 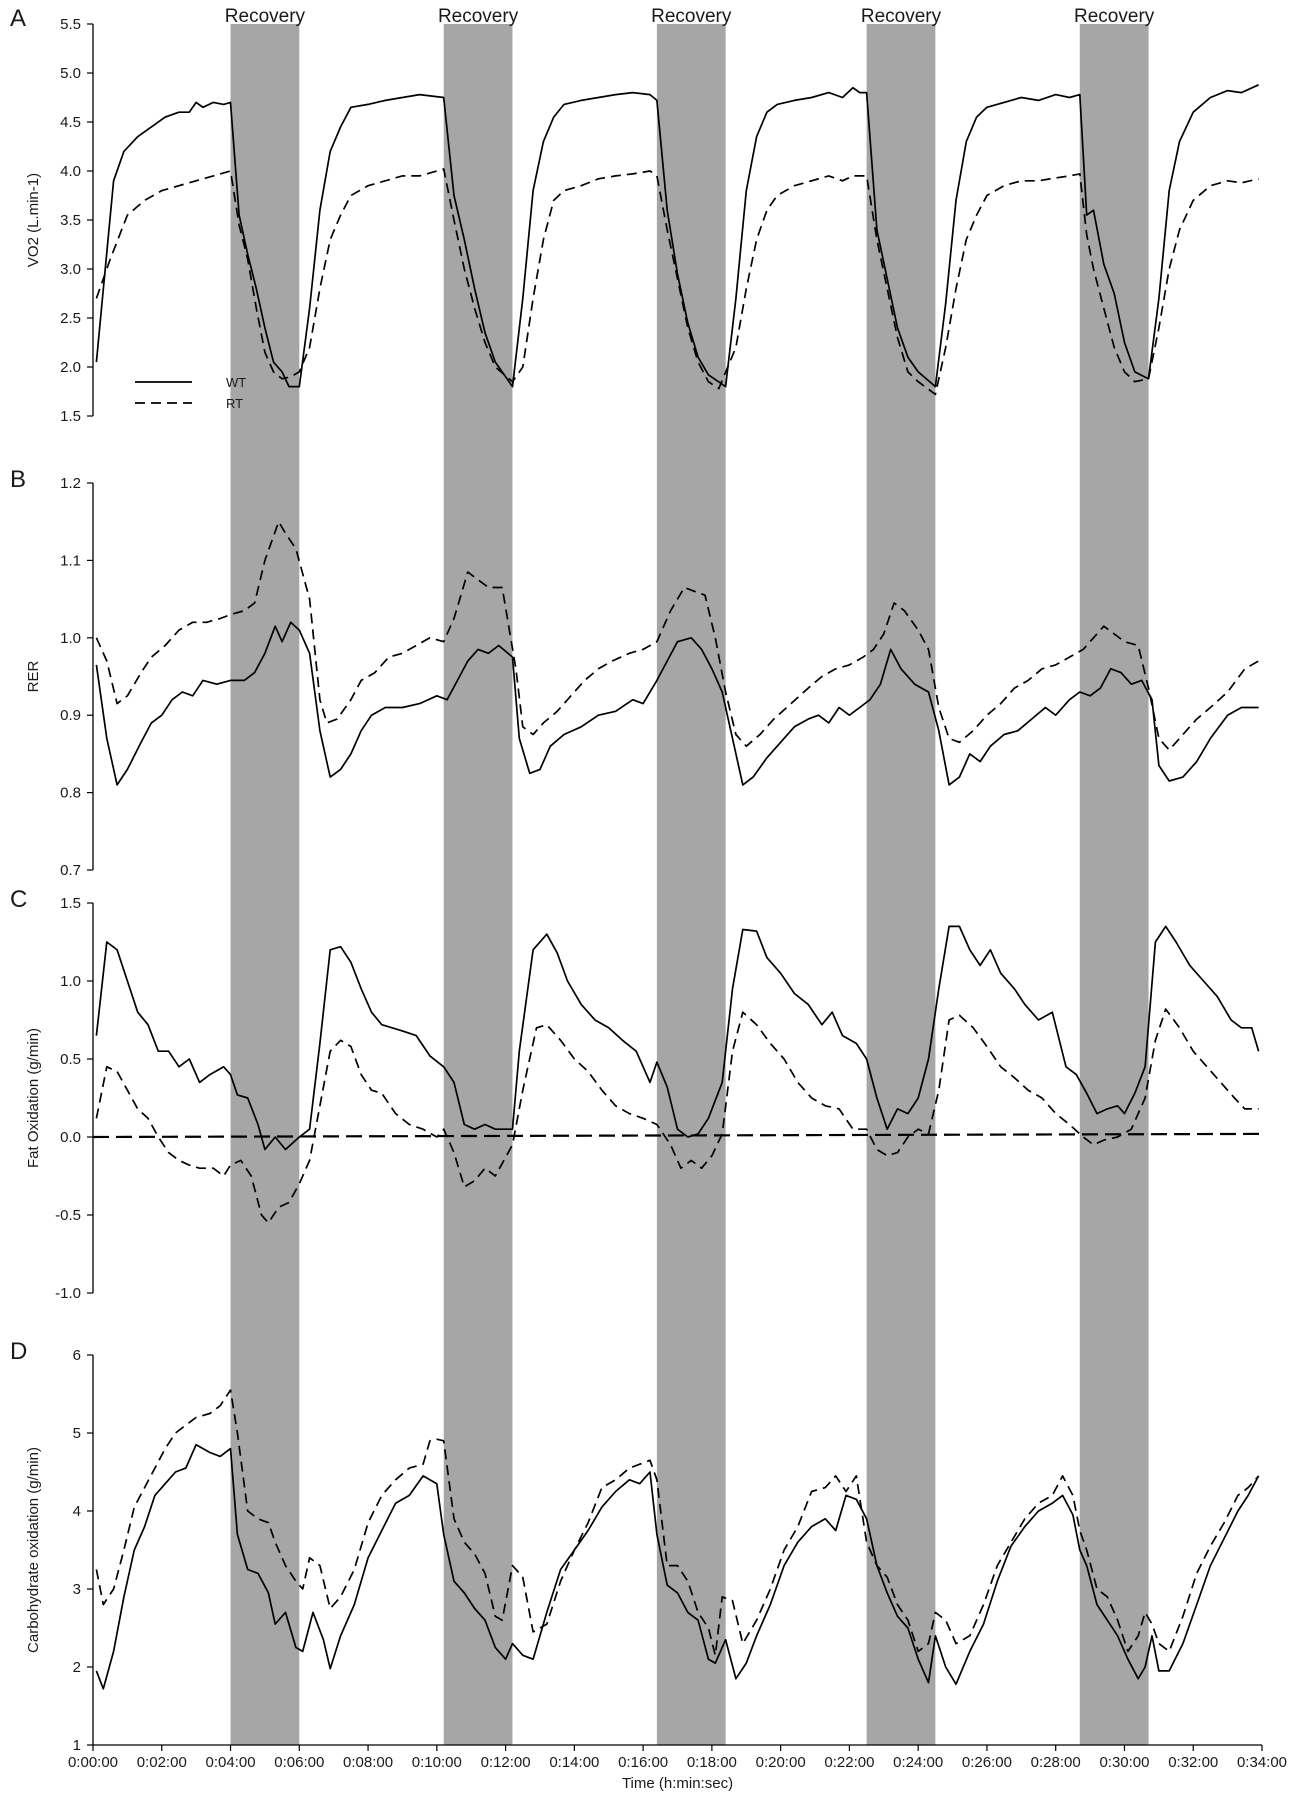 I want to click on legend: WT RT, so click(x=190, y=393).